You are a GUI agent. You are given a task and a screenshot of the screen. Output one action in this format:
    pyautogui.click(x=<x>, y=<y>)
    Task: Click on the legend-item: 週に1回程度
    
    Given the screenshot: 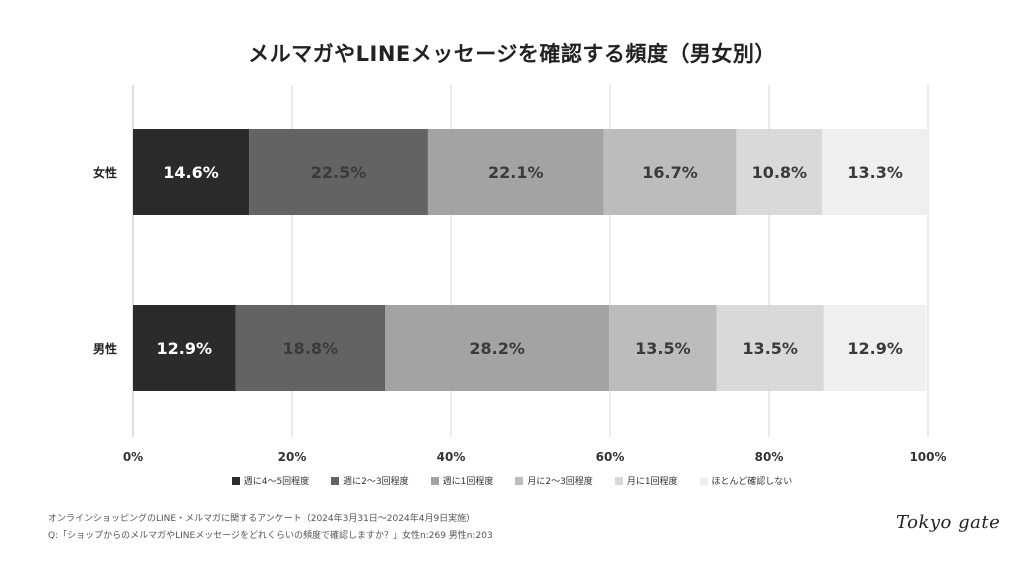 What is the action you would take?
    pyautogui.click(x=462, y=480)
    